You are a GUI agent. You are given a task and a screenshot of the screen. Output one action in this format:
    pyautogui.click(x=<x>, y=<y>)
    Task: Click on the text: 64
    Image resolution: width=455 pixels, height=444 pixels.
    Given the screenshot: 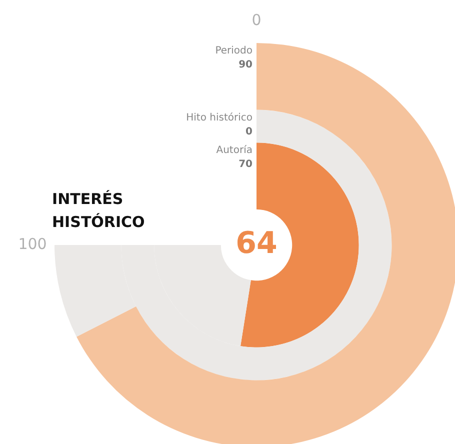 What is the action you would take?
    pyautogui.click(x=257, y=243)
    